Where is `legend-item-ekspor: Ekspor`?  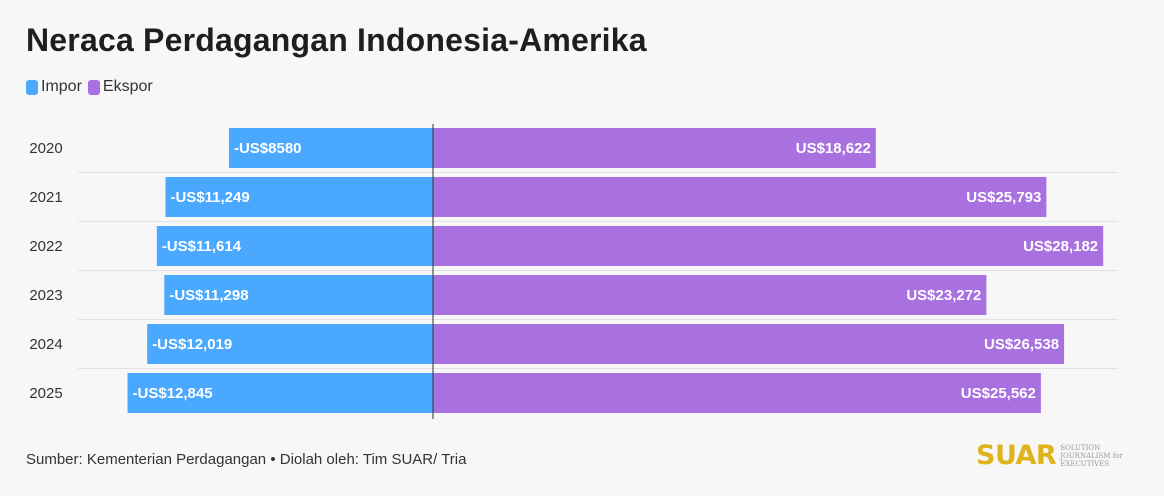 legend-item-ekspor: Ekspor is located at coordinates (120, 87).